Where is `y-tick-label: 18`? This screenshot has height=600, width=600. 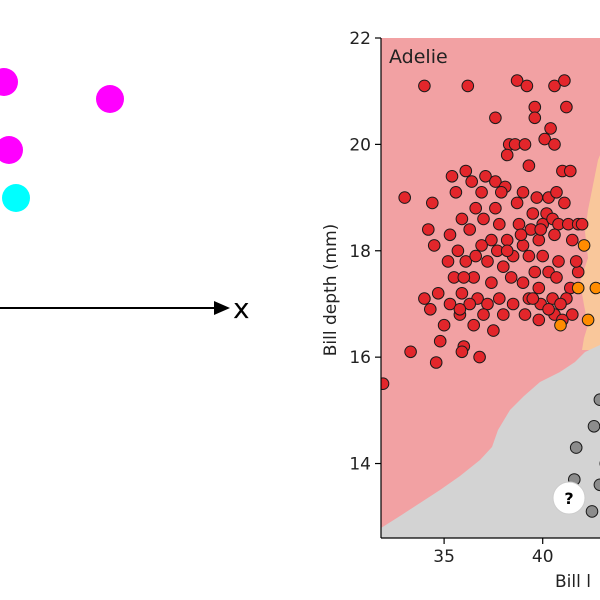 y-tick-label: 18 is located at coordinates (360, 252).